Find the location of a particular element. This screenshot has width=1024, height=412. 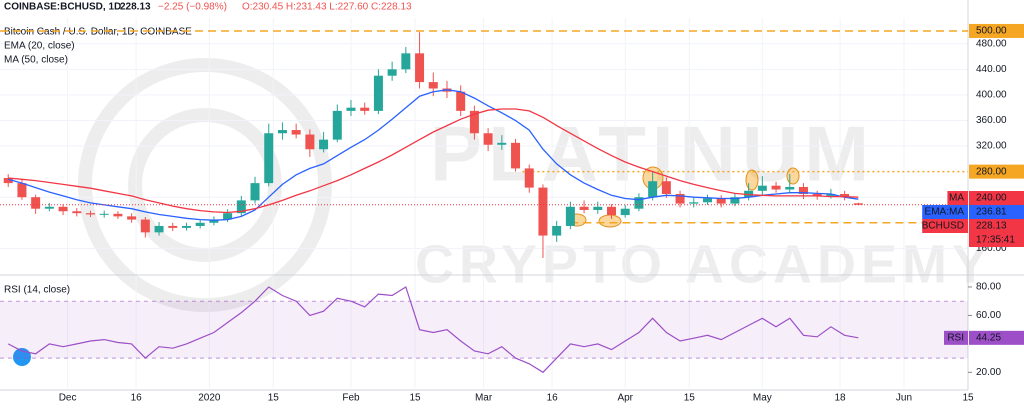

x-tick-label: May is located at coordinates (762, 398).